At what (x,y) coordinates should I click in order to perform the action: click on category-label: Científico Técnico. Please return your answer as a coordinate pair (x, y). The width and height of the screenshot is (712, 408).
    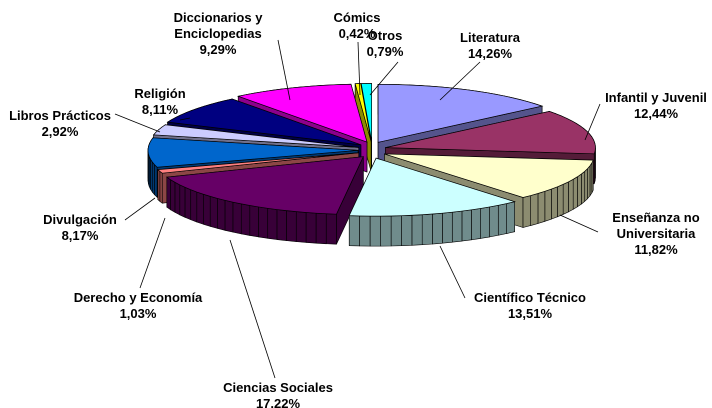
    Looking at the image, I should click on (530, 297).